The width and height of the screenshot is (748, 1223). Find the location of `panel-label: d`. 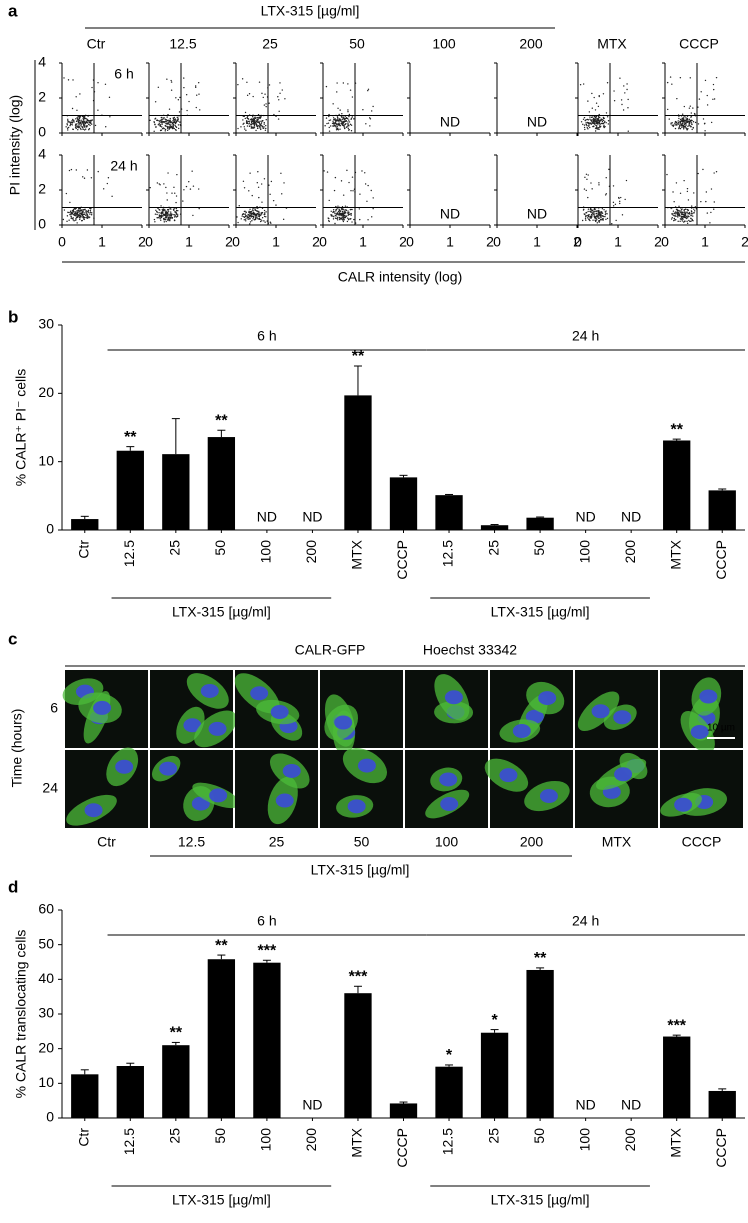

panel-label: d is located at coordinates (13, 886).